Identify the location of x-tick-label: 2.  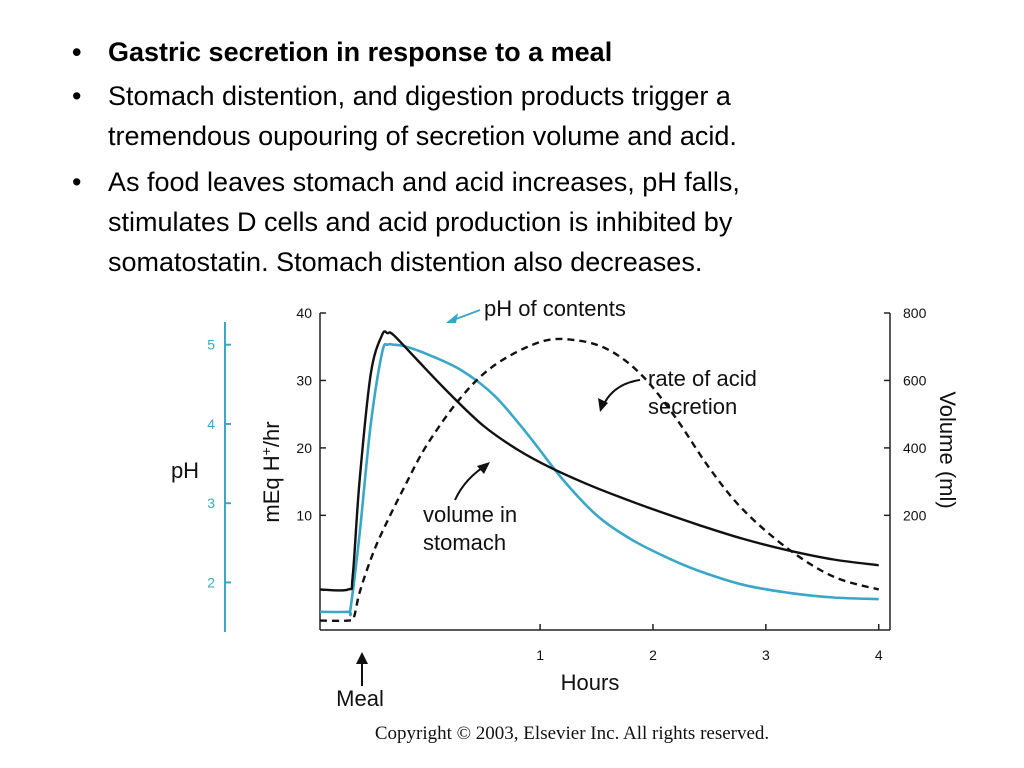
(653, 655).